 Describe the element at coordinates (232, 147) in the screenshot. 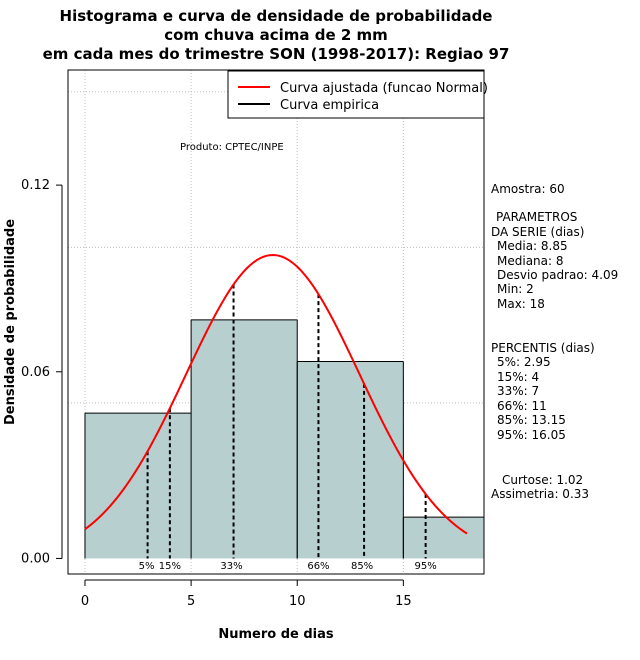

I see `credit-text: Produto: CPTEC/INPE` at that location.